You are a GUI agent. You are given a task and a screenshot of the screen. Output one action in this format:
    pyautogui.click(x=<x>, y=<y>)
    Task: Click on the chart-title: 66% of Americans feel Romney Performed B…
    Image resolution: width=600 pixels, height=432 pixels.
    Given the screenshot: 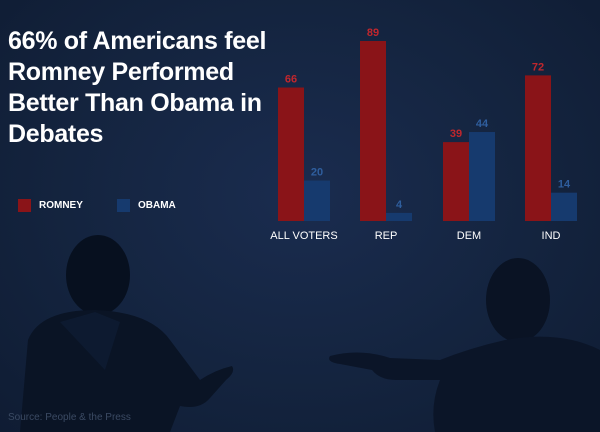 What is the action you would take?
    pyautogui.click(x=137, y=87)
    